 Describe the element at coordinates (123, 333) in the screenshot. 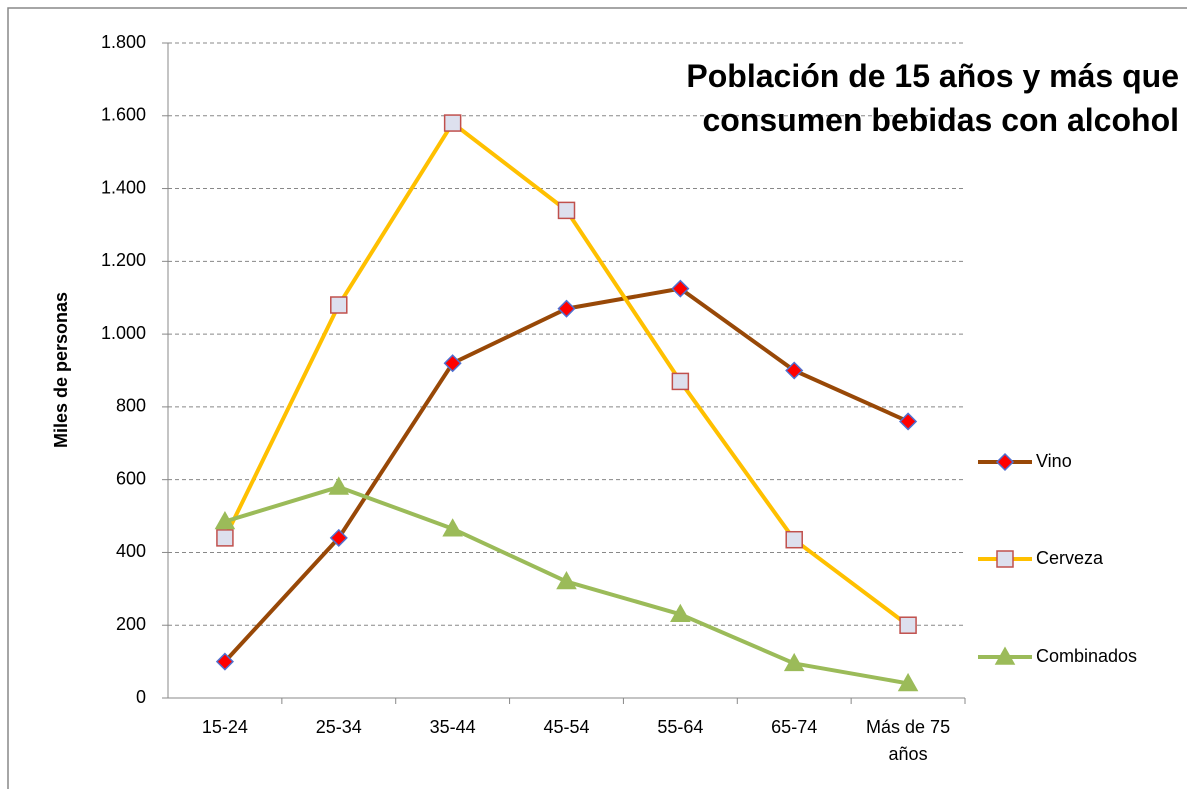

I see `y-tick-label: 1.000` at that location.